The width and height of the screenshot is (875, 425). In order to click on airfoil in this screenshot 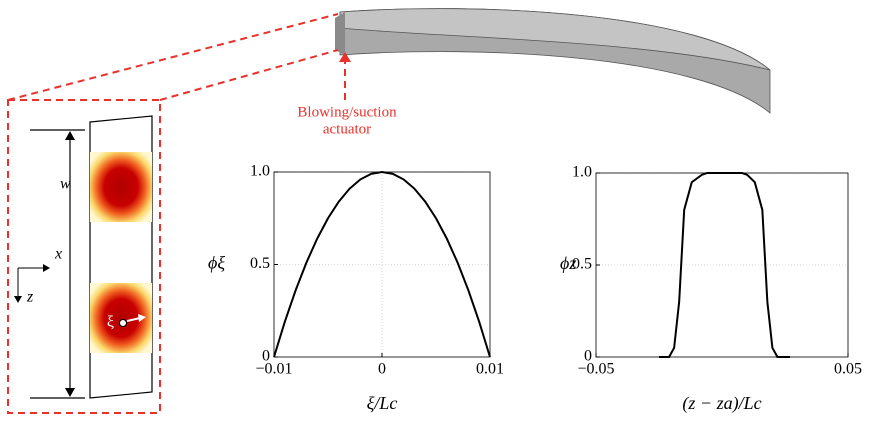, I will do `click(553, 61)`.